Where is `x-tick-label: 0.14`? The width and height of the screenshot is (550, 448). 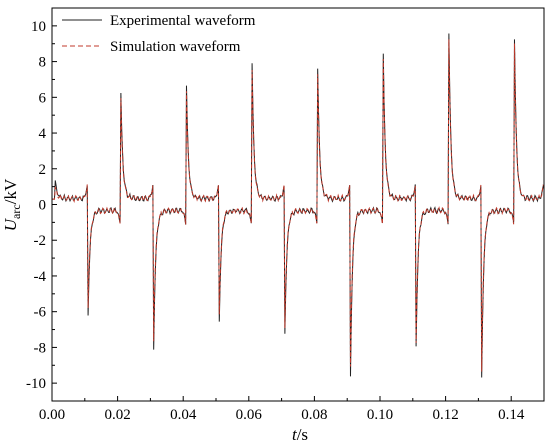 x-tick-label: 0.14 is located at coordinates (511, 415).